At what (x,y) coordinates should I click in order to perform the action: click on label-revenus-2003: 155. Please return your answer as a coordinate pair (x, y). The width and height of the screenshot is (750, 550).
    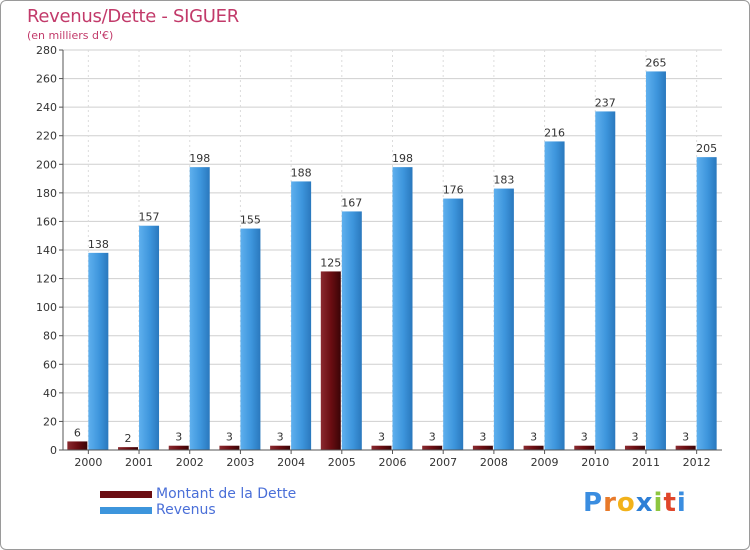
    Looking at the image, I should click on (250, 220).